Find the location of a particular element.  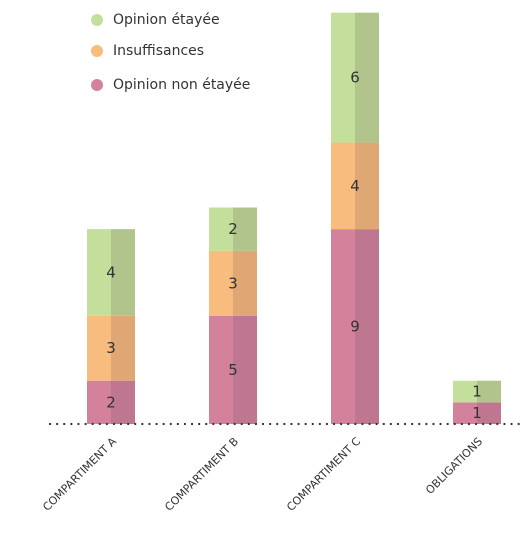

bar-segment-compartiment-b-opinion-etayee: 2 is located at coordinates (233, 229).